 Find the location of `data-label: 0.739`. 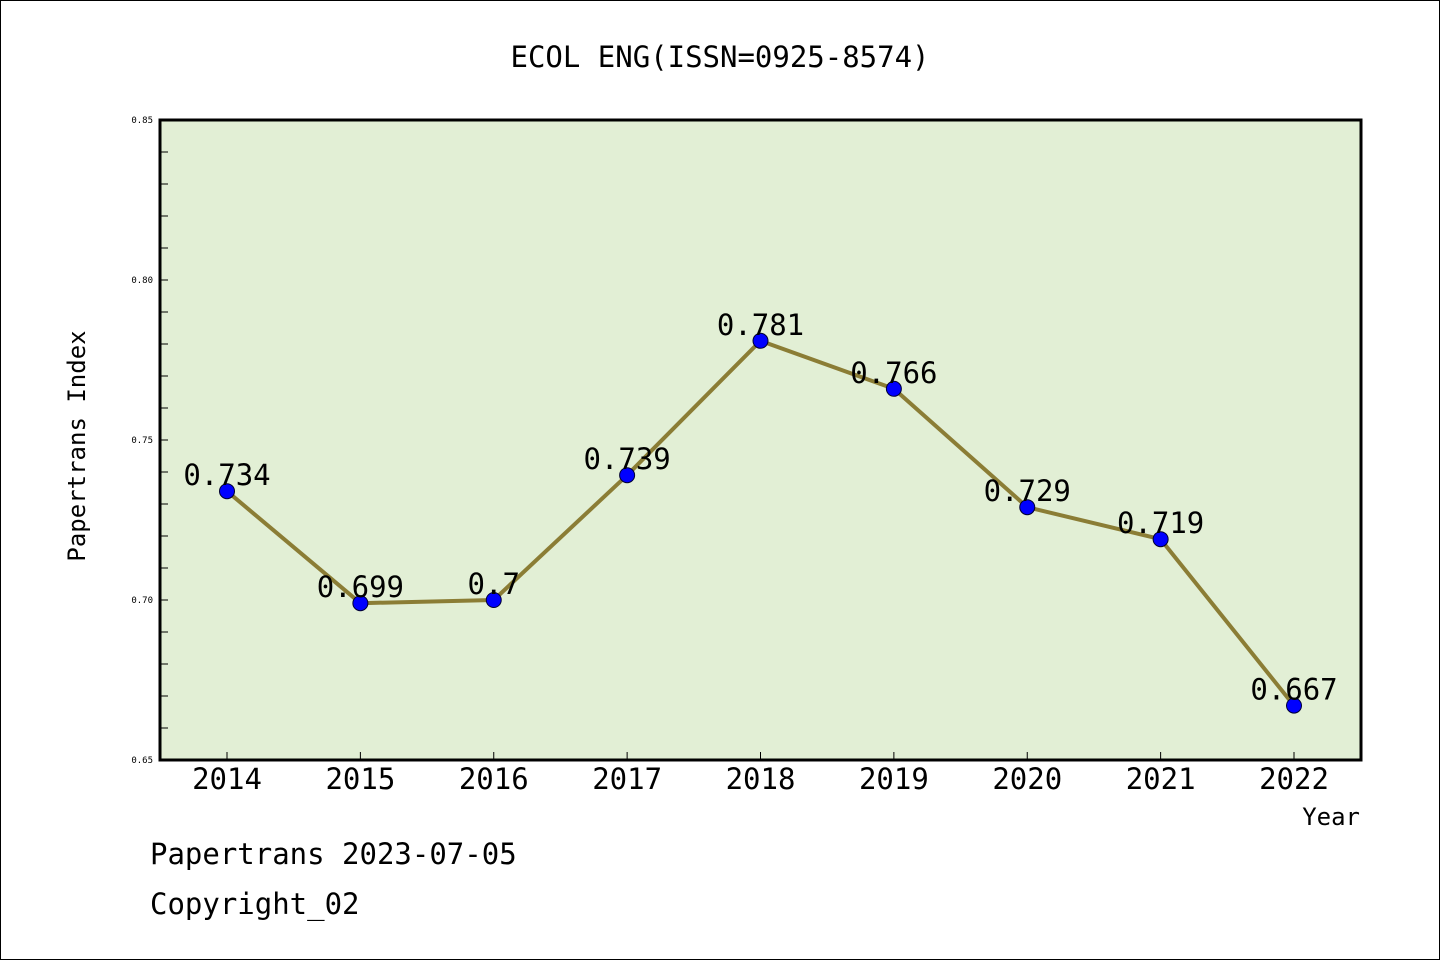

data-label: 0.739 is located at coordinates (626, 459).